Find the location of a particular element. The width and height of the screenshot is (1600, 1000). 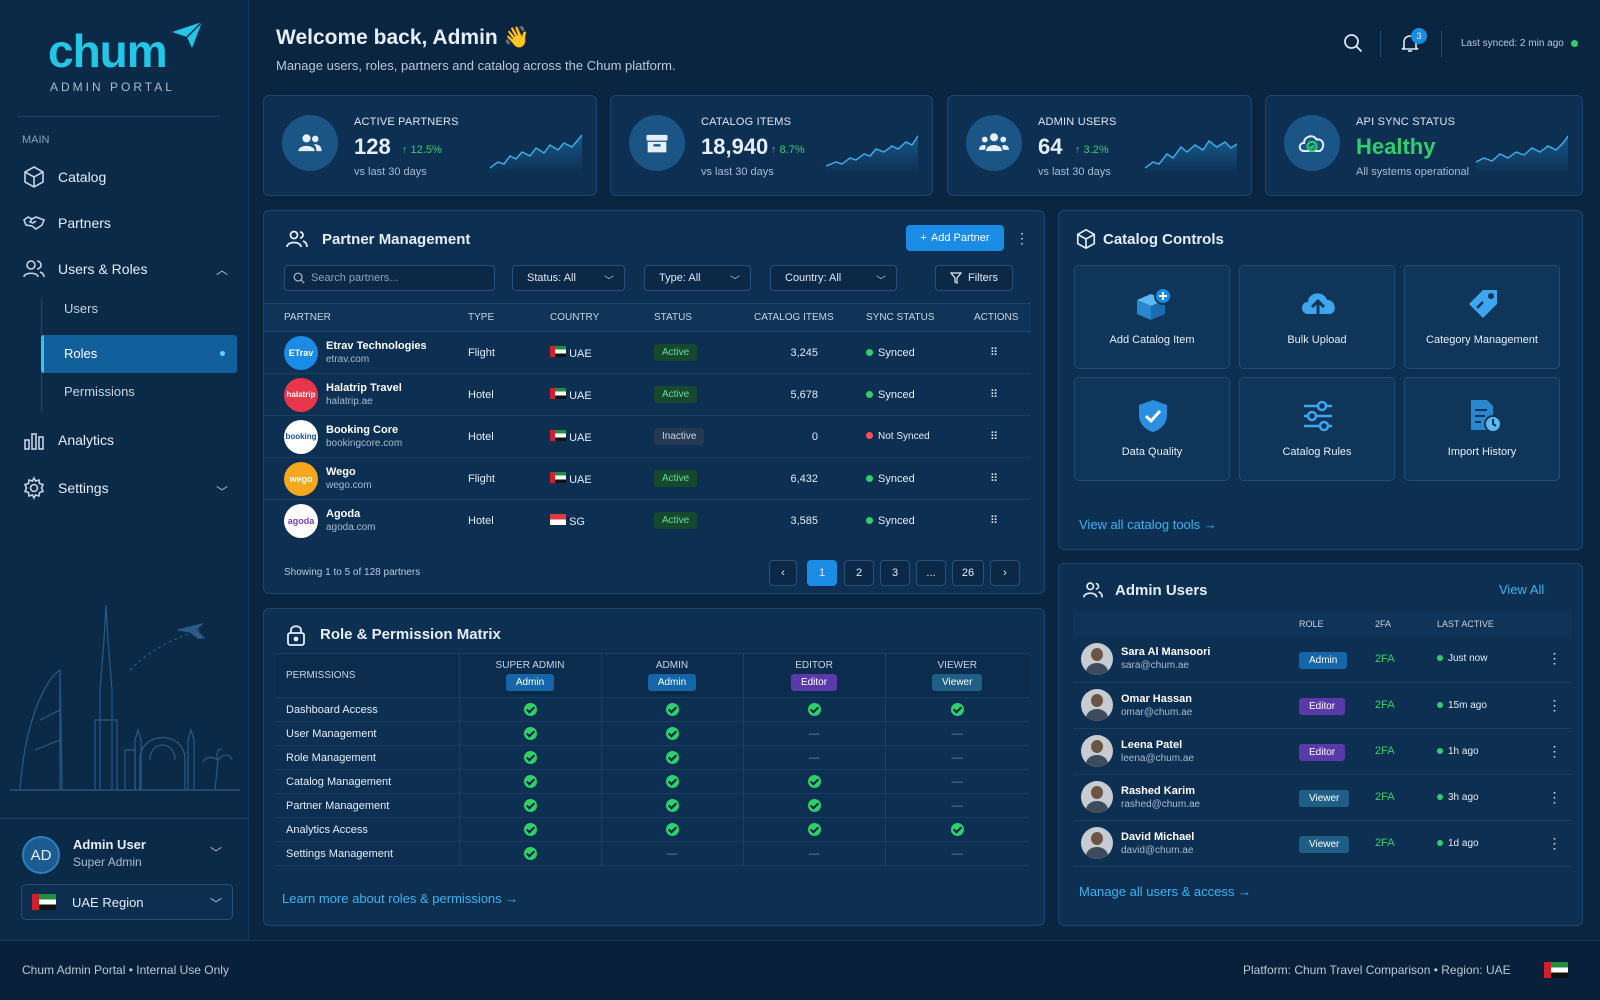

column-header: ROLE is located at coordinates (1337, 624).